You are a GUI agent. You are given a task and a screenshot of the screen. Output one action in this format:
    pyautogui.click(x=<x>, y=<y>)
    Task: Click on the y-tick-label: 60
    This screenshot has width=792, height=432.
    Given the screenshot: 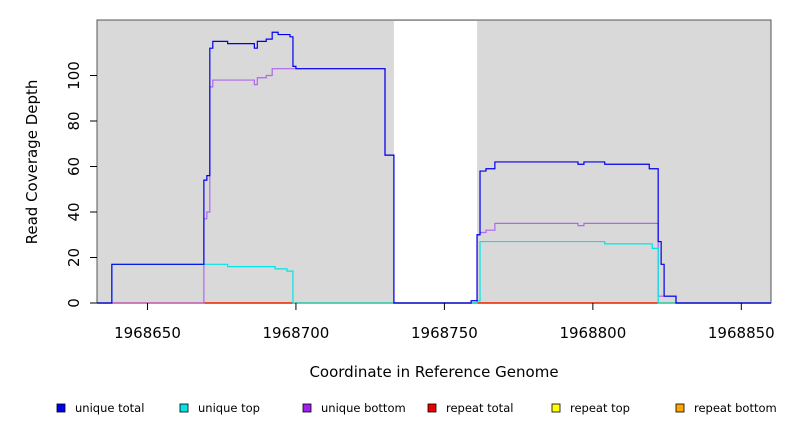 What is the action you would take?
    pyautogui.click(x=74, y=166)
    